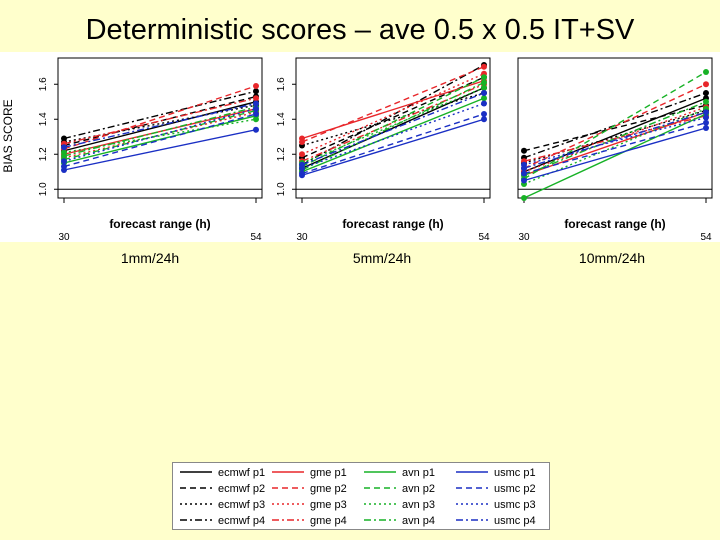 The height and width of the screenshot is (540, 720). What do you see at coordinates (612, 258) in the screenshot?
I see `panel-caption-3: 10mm/24h` at bounding box center [612, 258].